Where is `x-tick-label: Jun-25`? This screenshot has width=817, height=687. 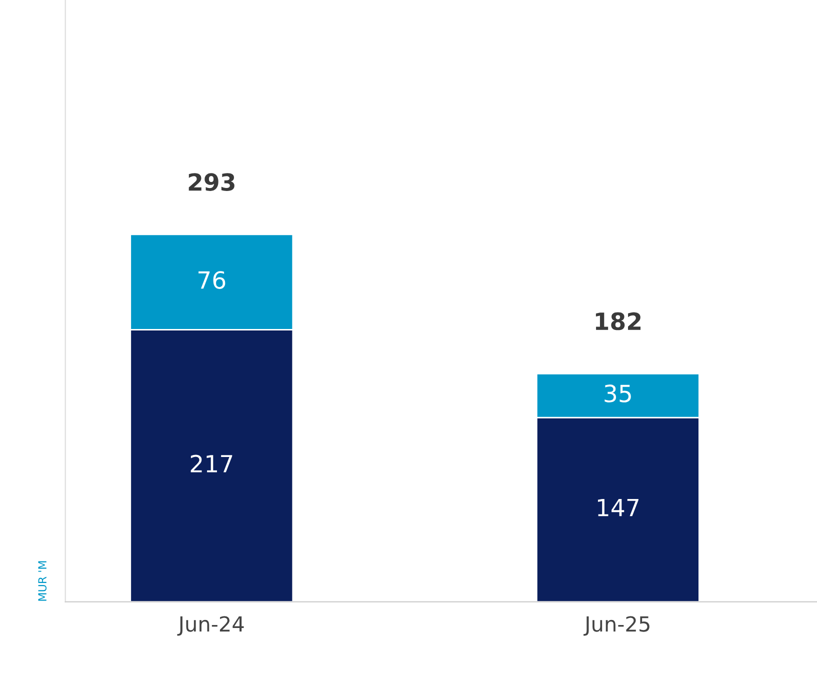
x-tick-label: Jun-25 is located at coordinates (617, 626).